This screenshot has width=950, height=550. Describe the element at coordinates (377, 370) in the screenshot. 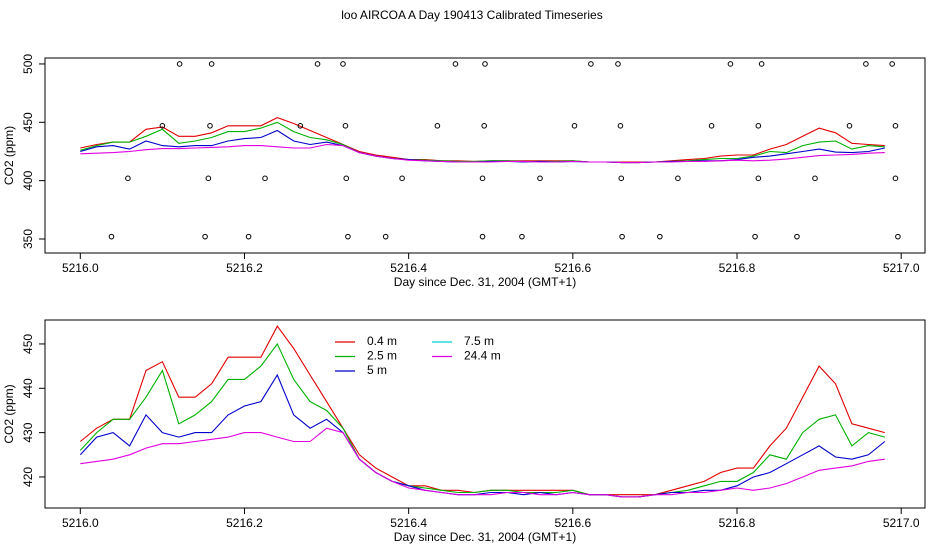

I see `legend-label: 5 m` at that location.